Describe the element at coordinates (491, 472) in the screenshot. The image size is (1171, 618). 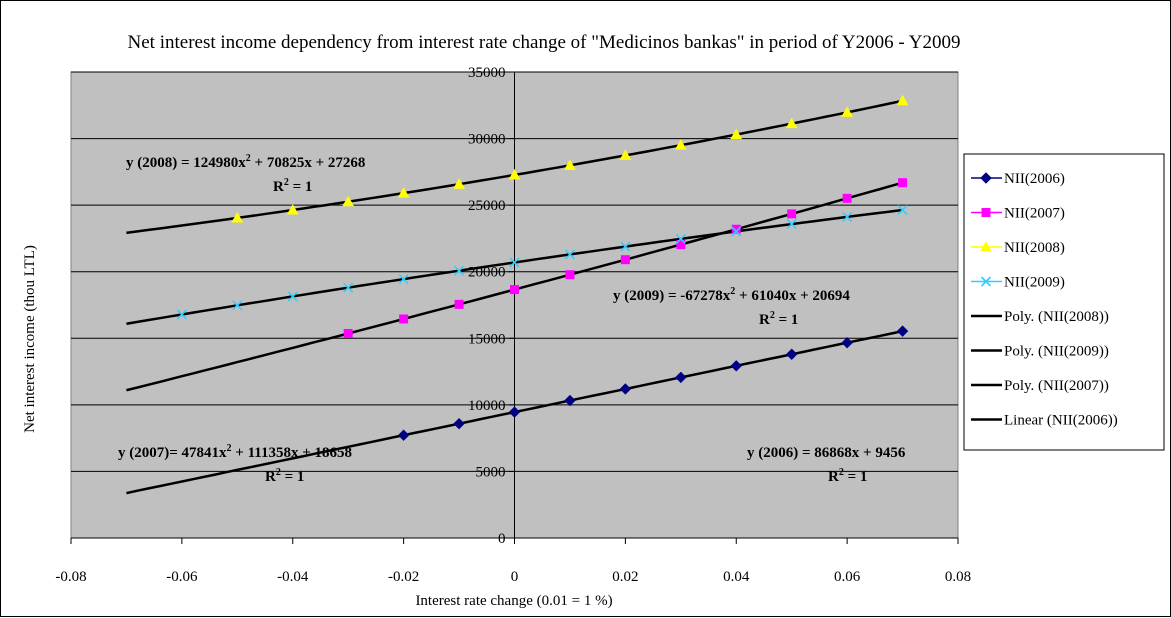
I see `y-tick-label-1: 5000` at that location.